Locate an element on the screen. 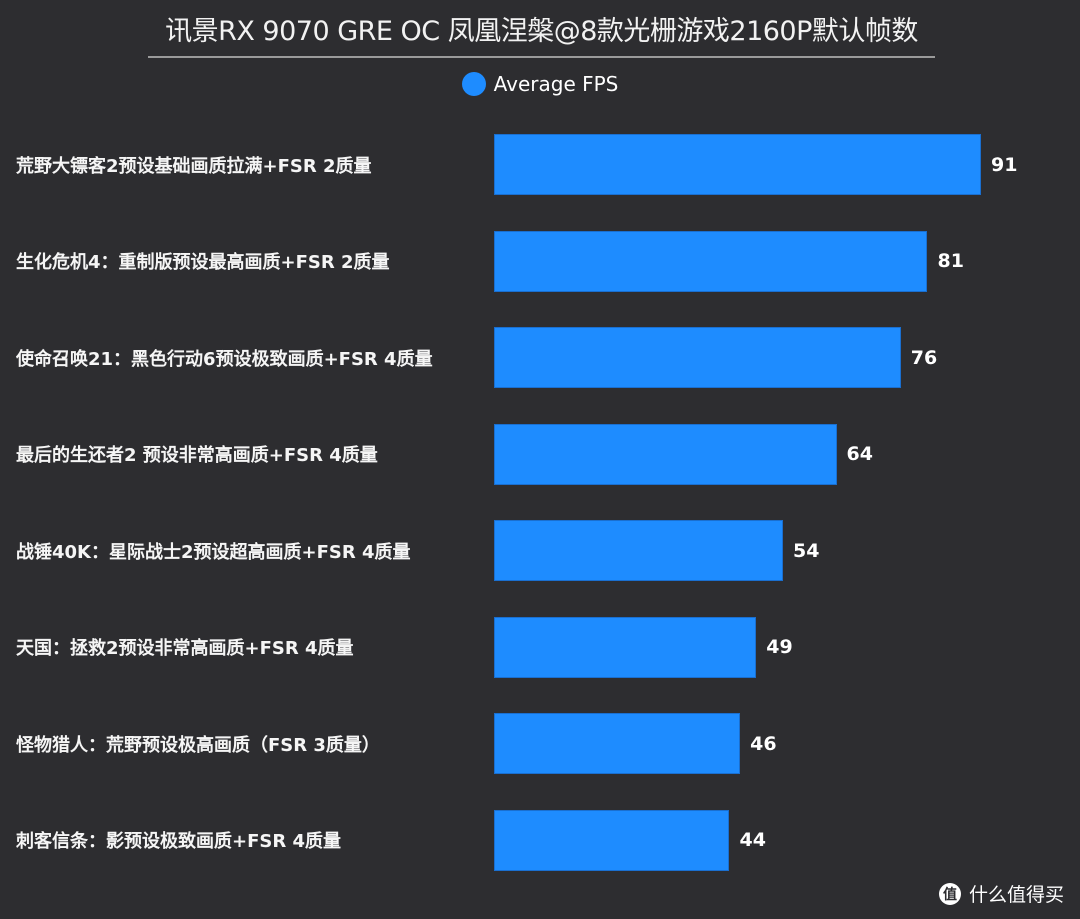  bar-row: 天国：拯救2预设非常高画质+FSR 4质量 49 is located at coordinates (540, 647).